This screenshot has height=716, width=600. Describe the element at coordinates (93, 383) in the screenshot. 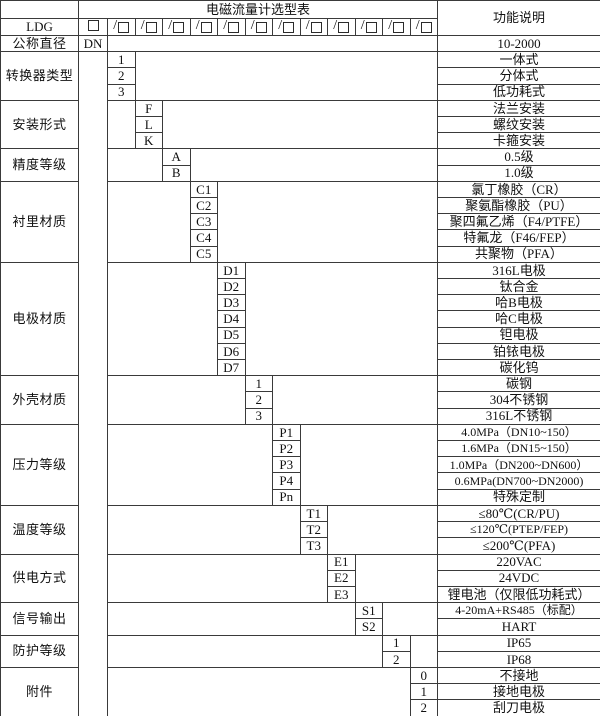

I see `dn-blank-column` at that location.